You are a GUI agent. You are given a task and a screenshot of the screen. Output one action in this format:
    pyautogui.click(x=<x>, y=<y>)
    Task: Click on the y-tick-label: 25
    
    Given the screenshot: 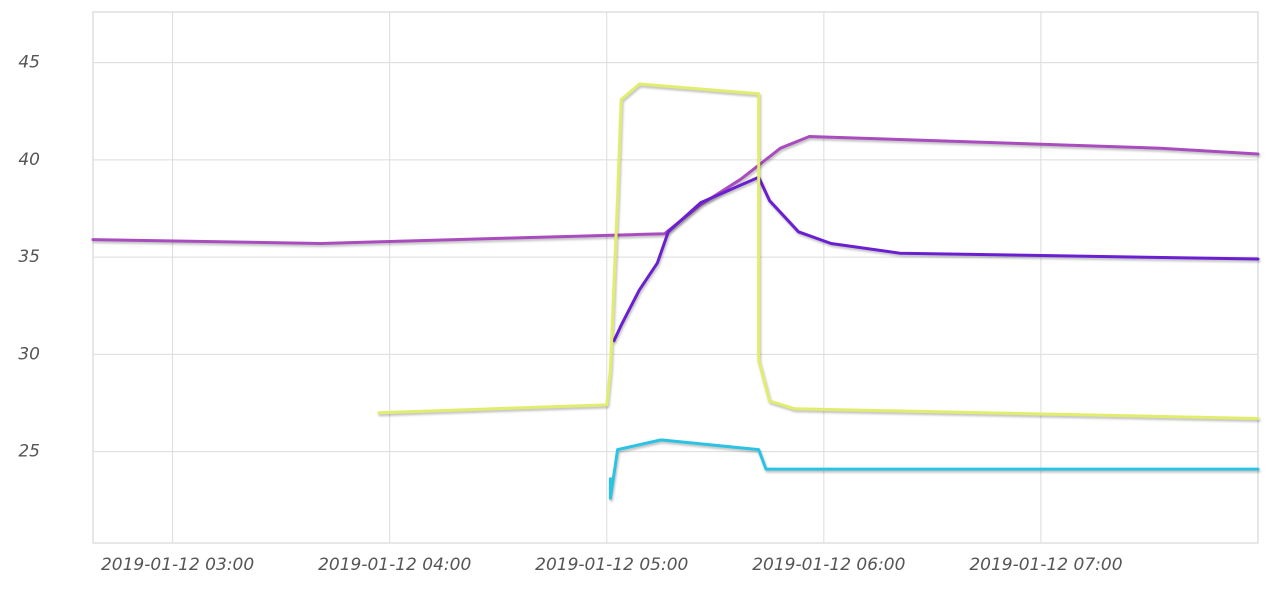 What is the action you would take?
    pyautogui.click(x=29, y=452)
    